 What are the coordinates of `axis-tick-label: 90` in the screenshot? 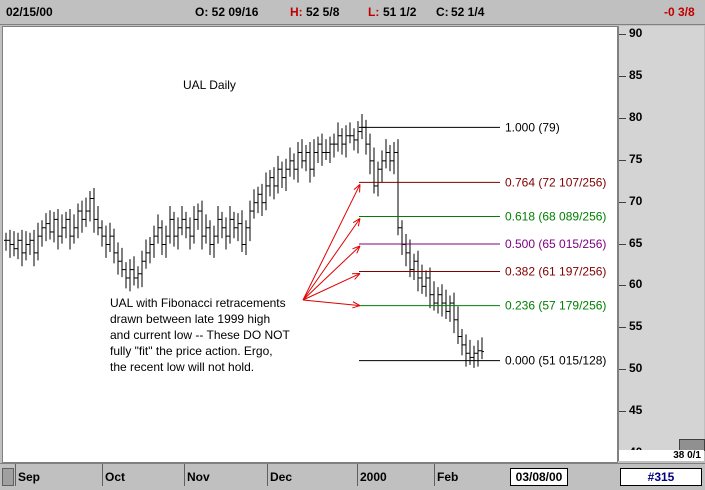 It's located at (635, 33).